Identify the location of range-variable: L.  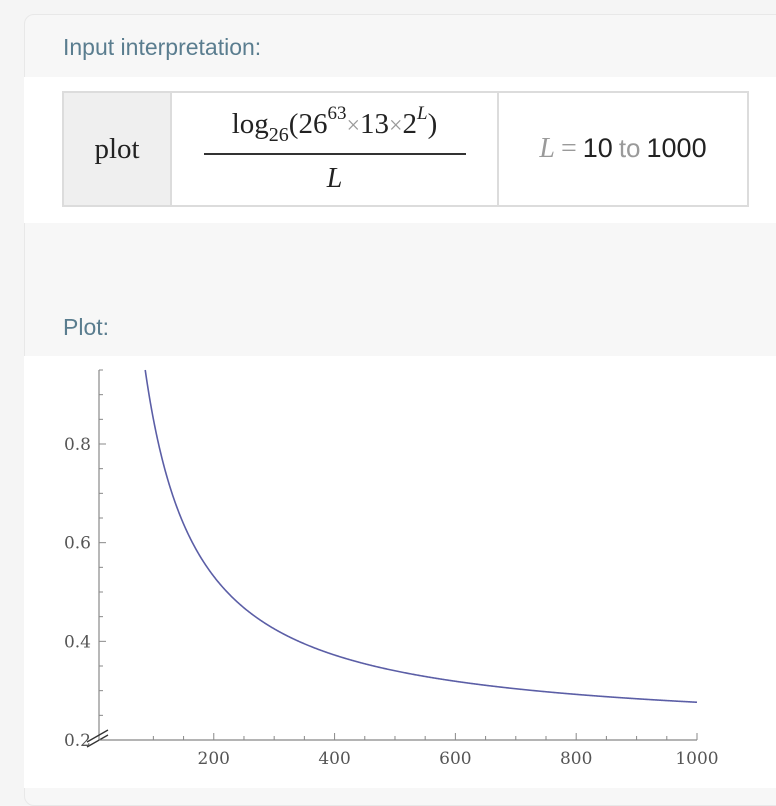
(547, 148).